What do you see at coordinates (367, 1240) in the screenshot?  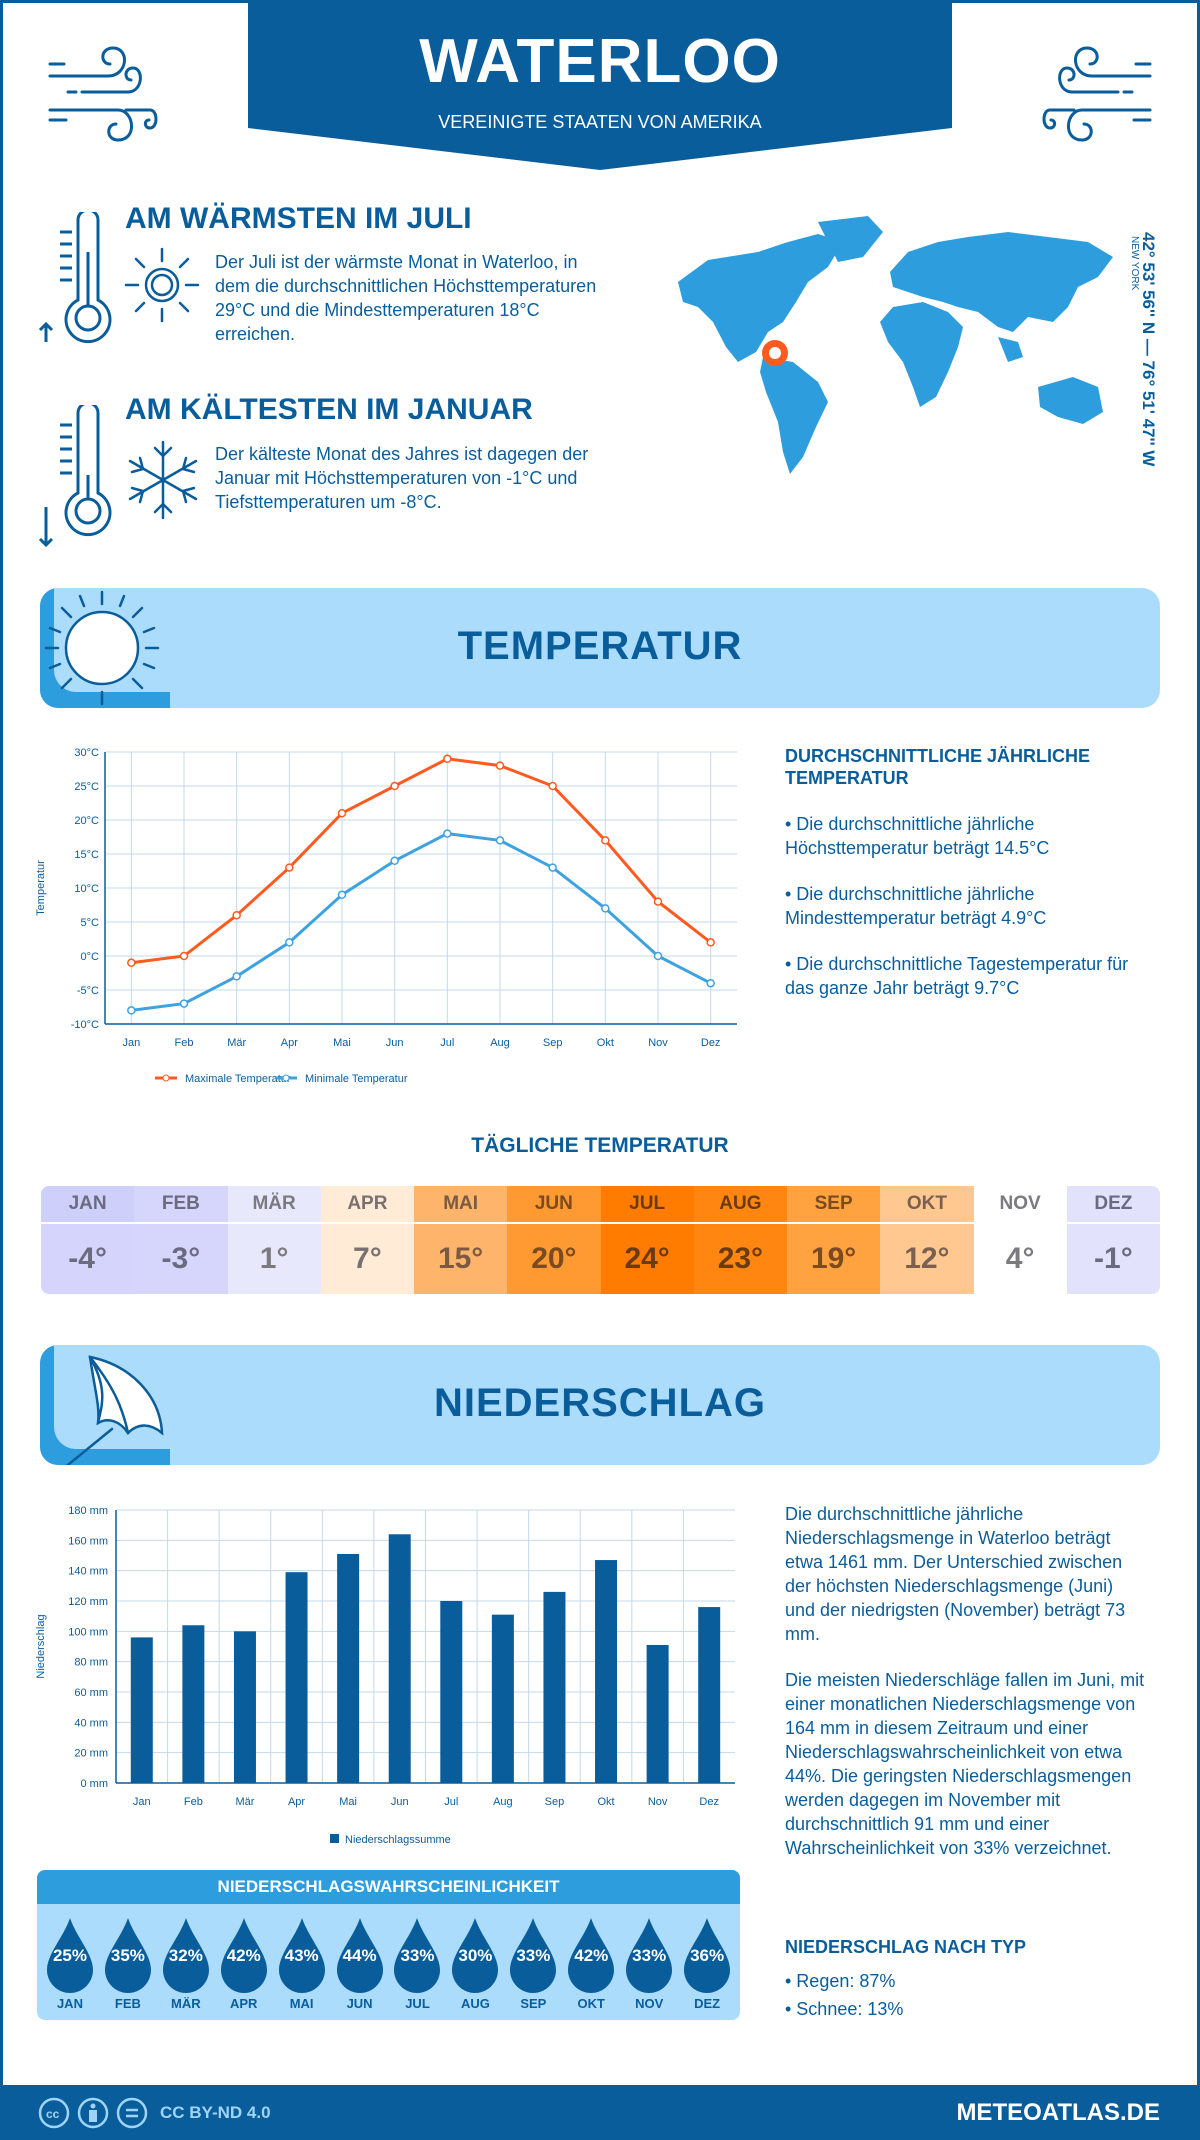 I see `daily-temp-apr: APR 7°` at bounding box center [367, 1240].